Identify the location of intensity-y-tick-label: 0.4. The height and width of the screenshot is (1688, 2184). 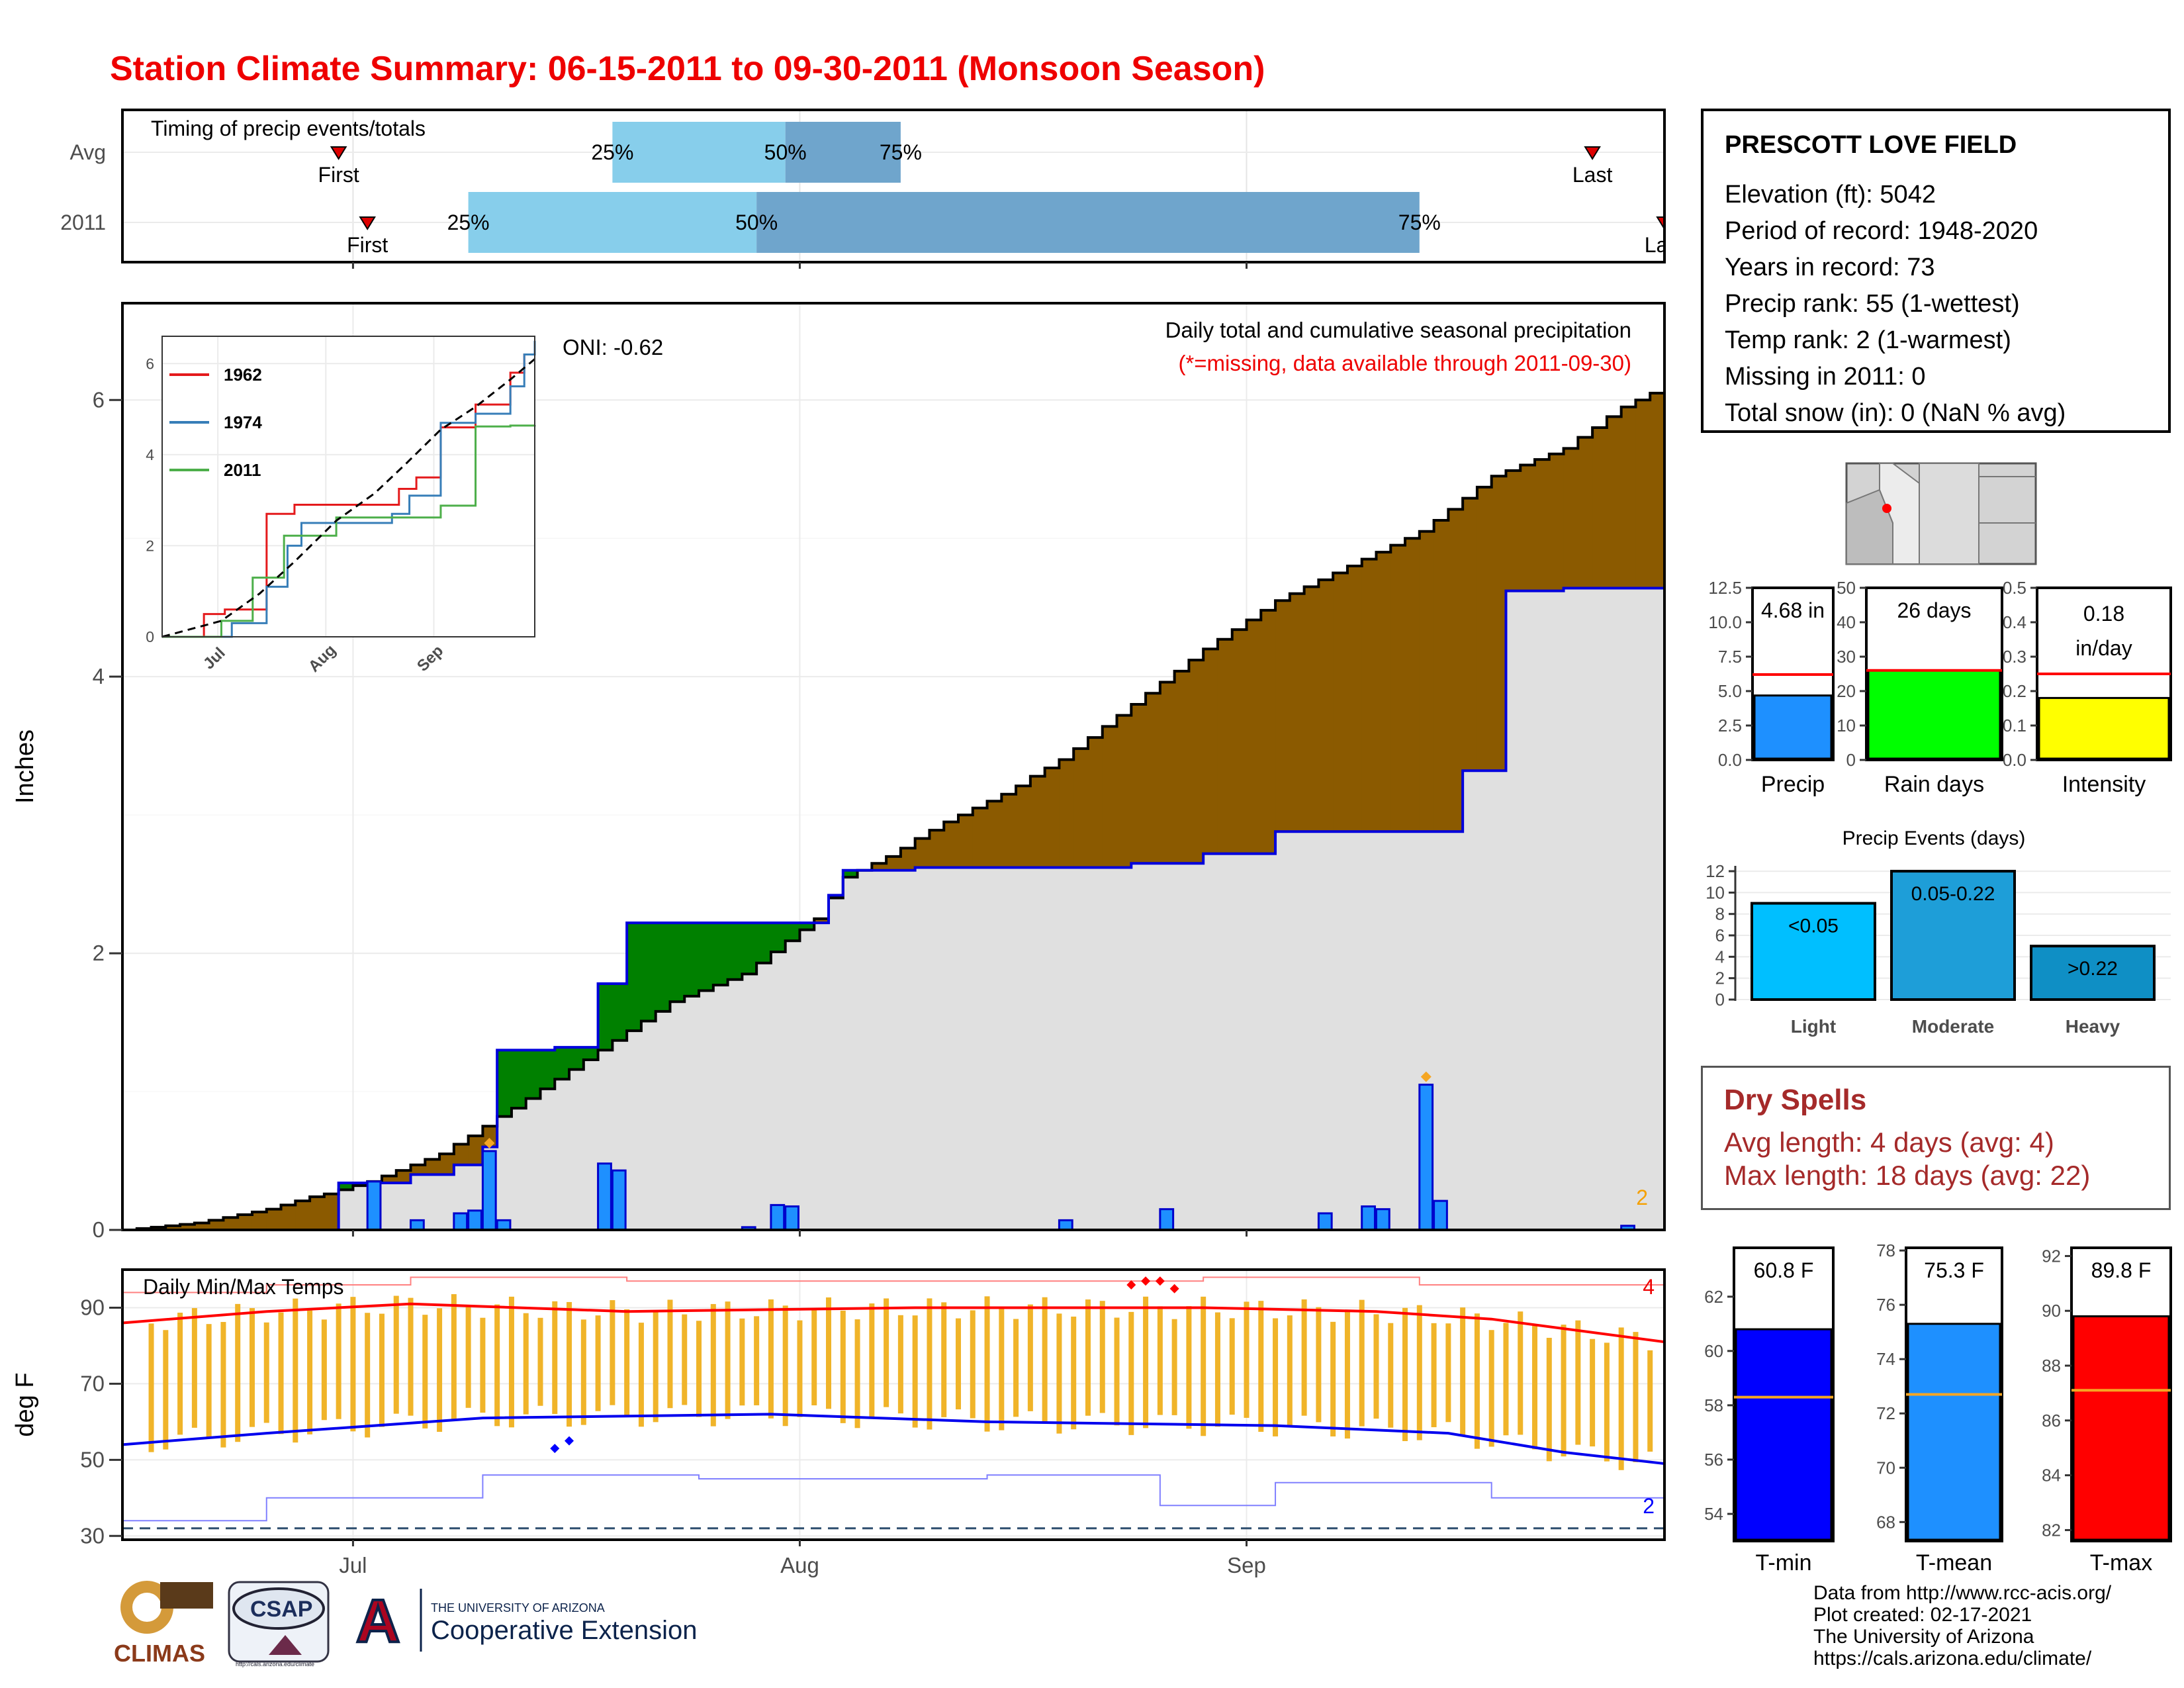
(2014, 622).